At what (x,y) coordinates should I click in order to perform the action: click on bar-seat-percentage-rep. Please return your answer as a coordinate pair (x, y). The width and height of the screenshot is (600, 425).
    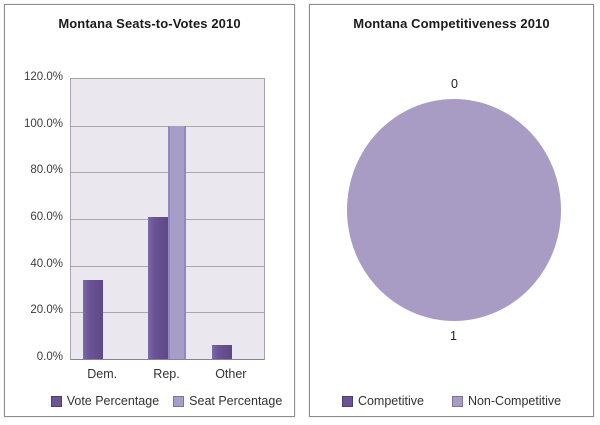
    Looking at the image, I should click on (176, 242).